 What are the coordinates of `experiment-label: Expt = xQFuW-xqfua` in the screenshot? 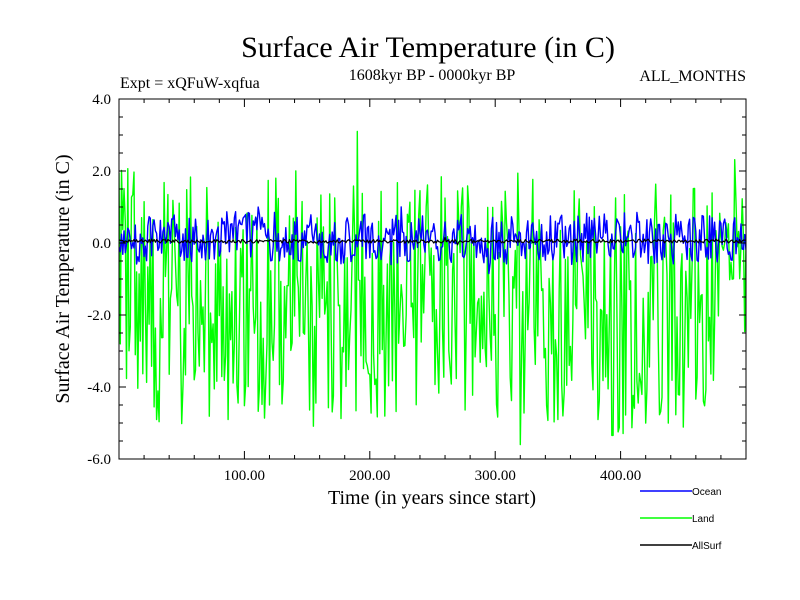 It's located at (190, 83).